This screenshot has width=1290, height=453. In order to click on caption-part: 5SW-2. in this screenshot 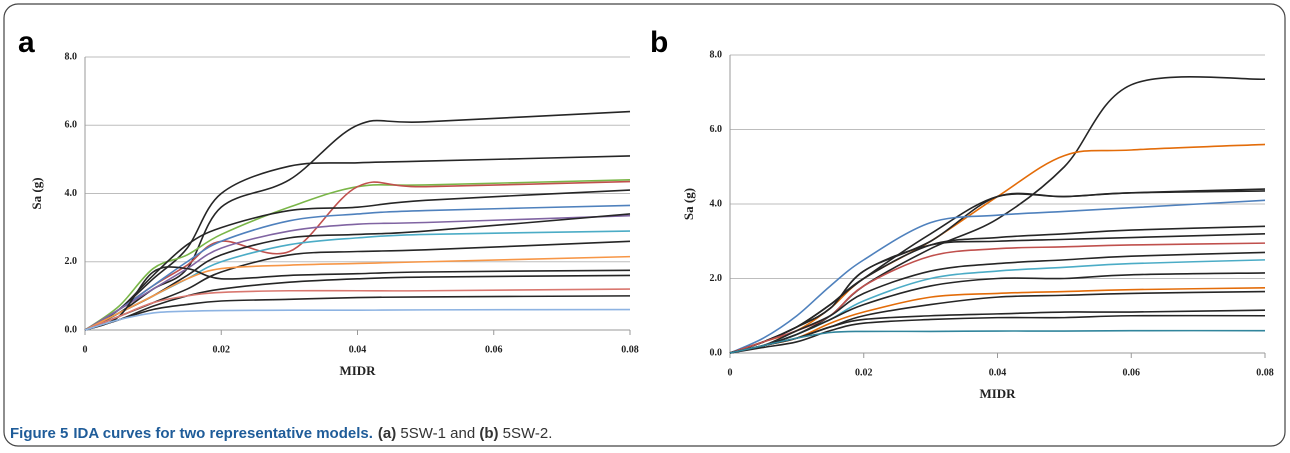, I will do `click(526, 433)`.